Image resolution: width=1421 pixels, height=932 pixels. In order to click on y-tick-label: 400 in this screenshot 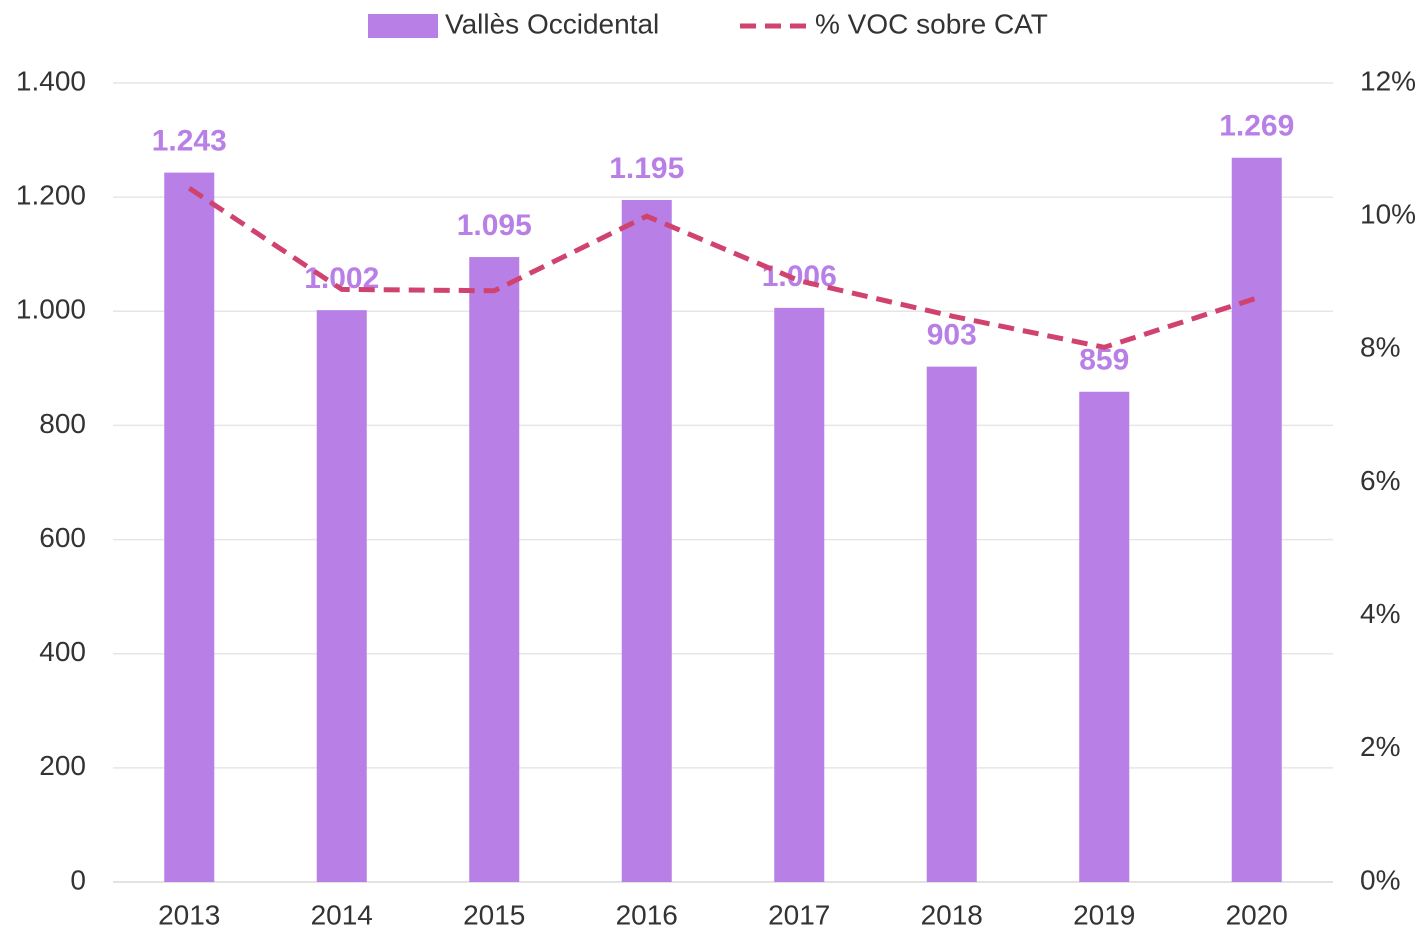, I will do `click(62, 651)`.